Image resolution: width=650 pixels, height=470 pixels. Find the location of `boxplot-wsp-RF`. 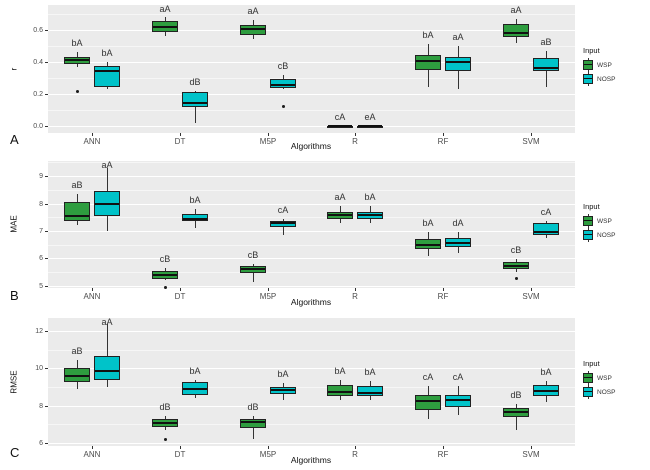

boxplot-wsp-RF is located at coordinates (428, 62).